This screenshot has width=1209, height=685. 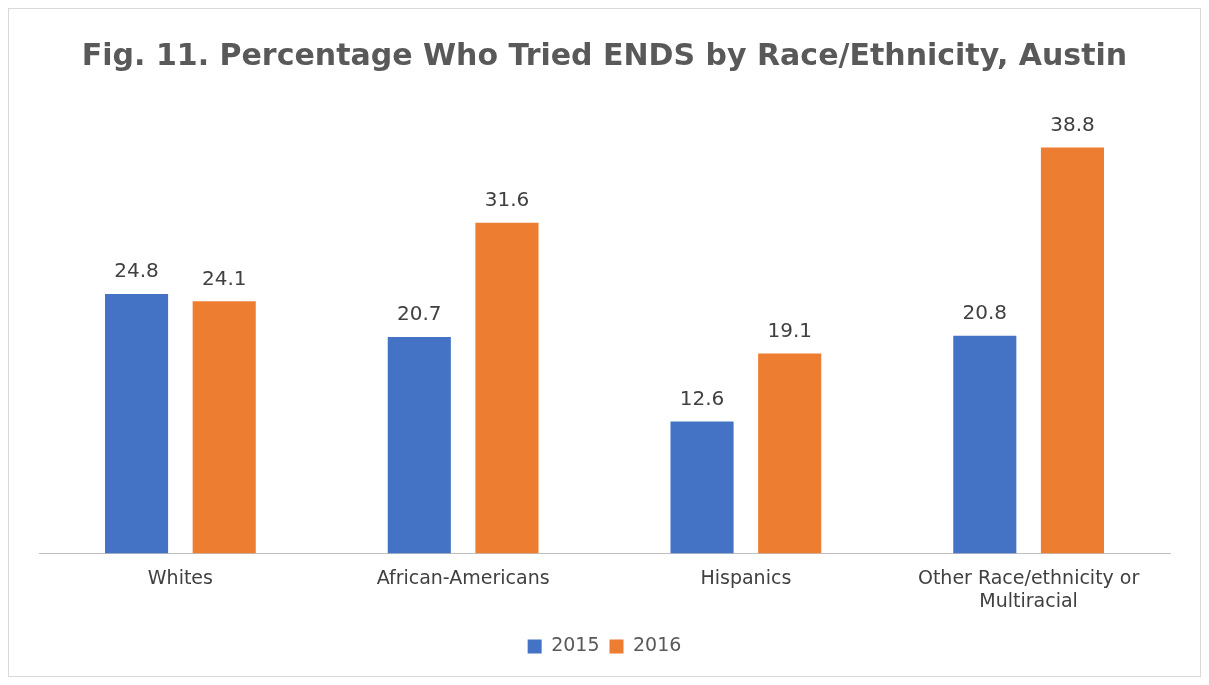 I want to click on x-tick-label: Other Race/ethnicity or Multiracial, so click(x=1028, y=588).